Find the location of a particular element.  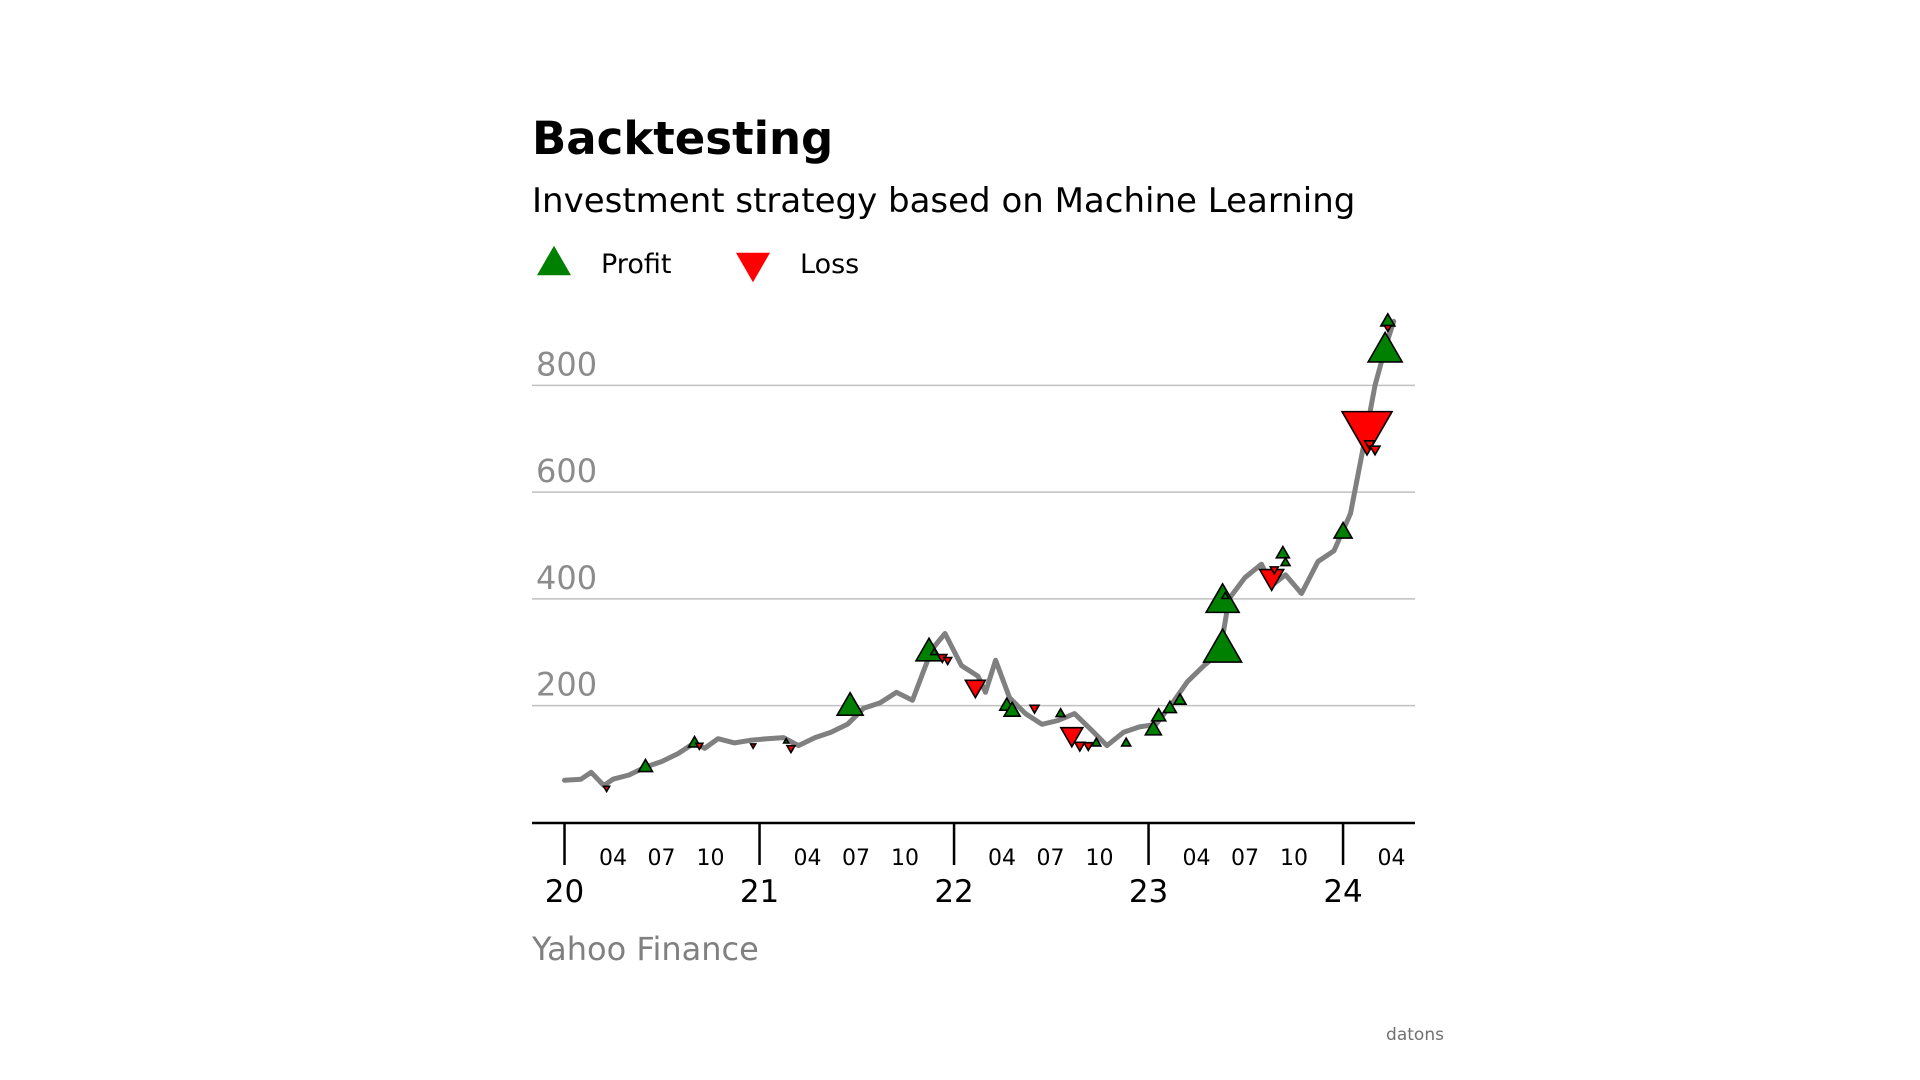

x-minor-label-3: 04 is located at coordinates (808, 858).